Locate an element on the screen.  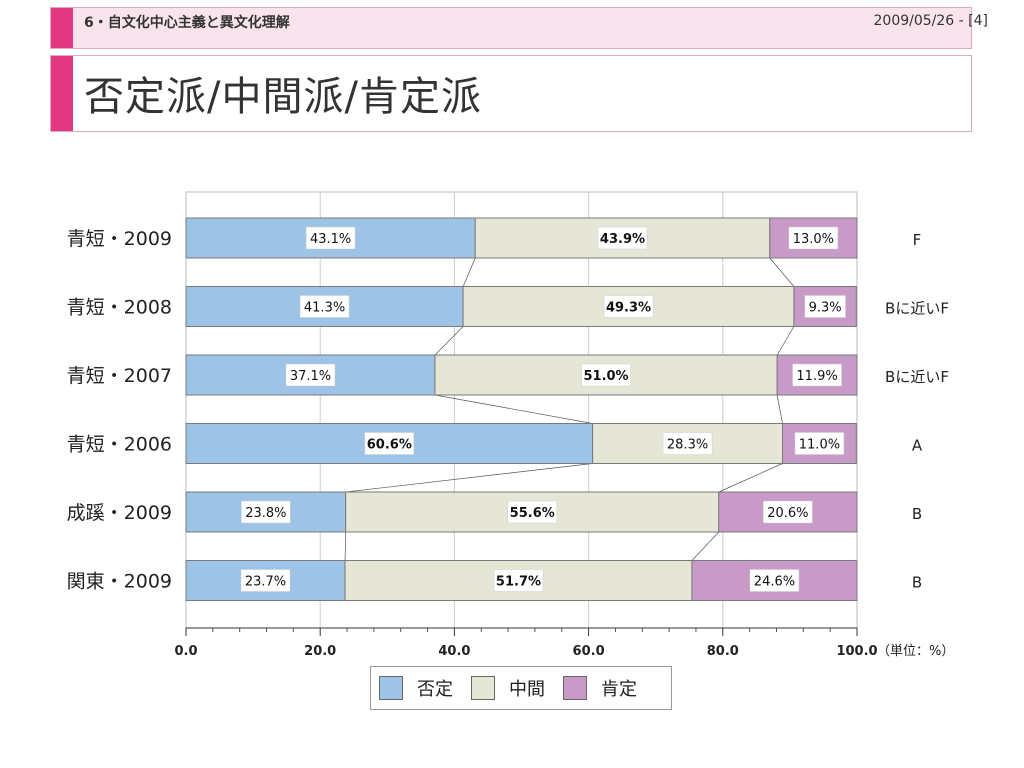
data-label: 49.3% is located at coordinates (628, 308).